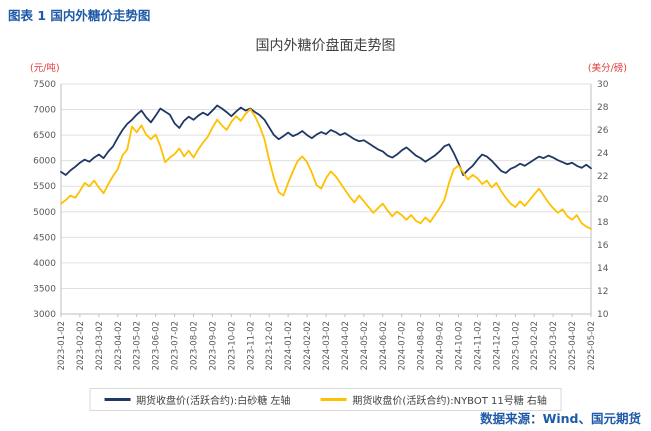 This screenshot has width=651, height=431. I want to click on x-axis-tick-label: 2023-03-02, so click(100, 345).